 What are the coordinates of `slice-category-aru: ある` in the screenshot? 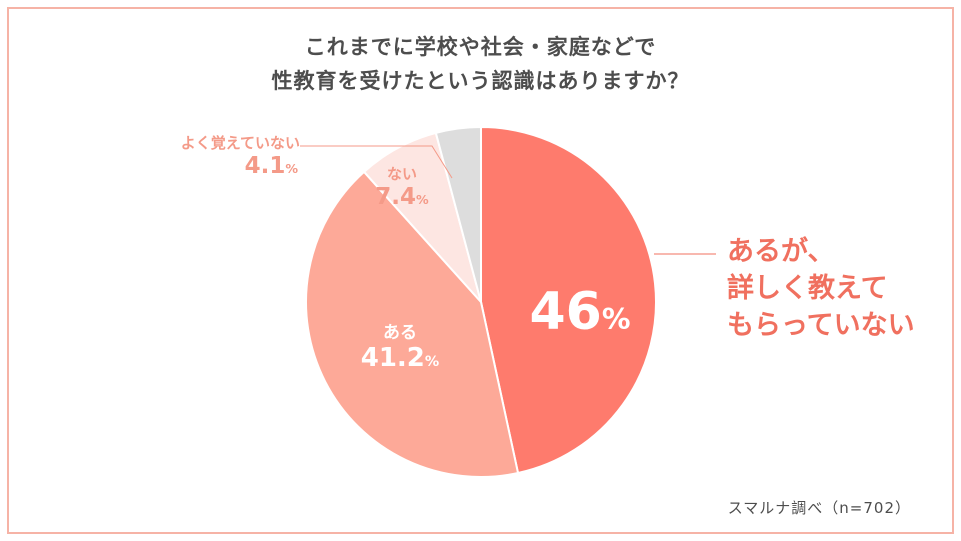 It's located at (400, 333).